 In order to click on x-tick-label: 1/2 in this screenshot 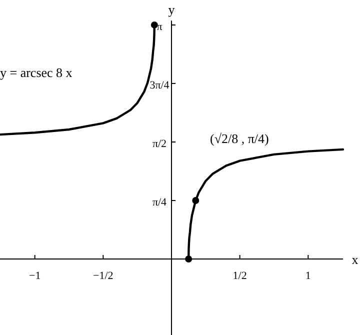, I will do `click(239, 276)`.